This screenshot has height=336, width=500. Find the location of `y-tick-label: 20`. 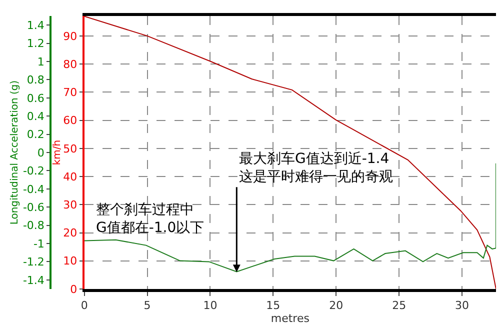

y-tick-label: 20 is located at coordinates (70, 233).